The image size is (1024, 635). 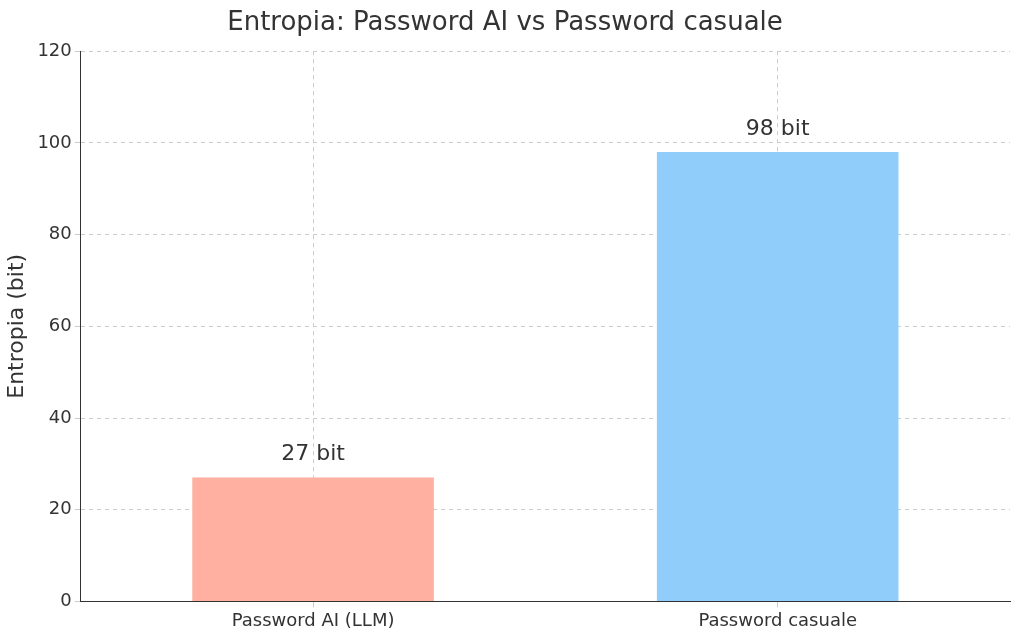 What do you see at coordinates (60, 233) in the screenshot?
I see `y-tick-label: 80` at bounding box center [60, 233].